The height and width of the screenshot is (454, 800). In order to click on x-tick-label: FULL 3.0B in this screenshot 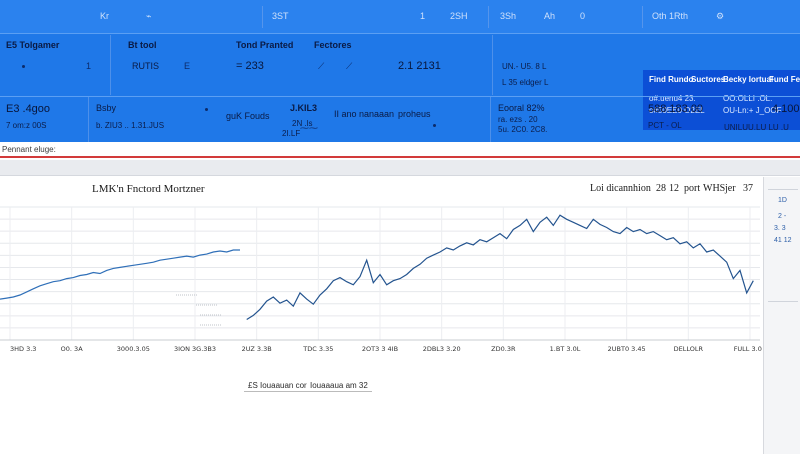, I will do `click(748, 349)`.